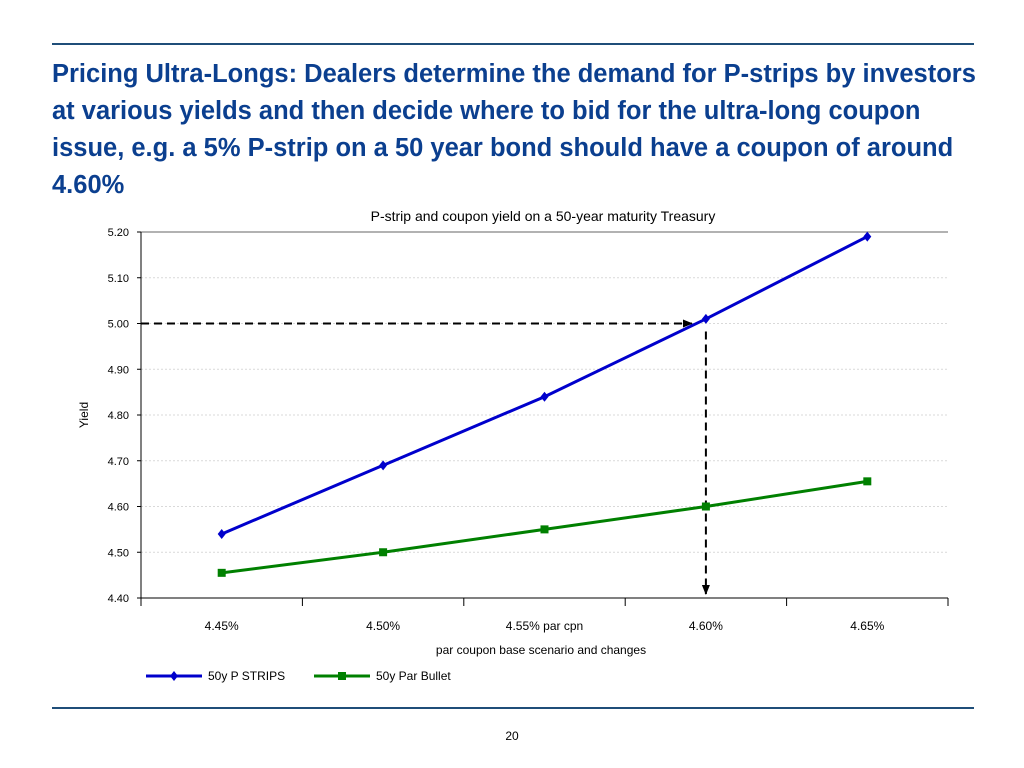  What do you see at coordinates (118, 325) in the screenshot?
I see `y-tick-label: 5.00` at bounding box center [118, 325].